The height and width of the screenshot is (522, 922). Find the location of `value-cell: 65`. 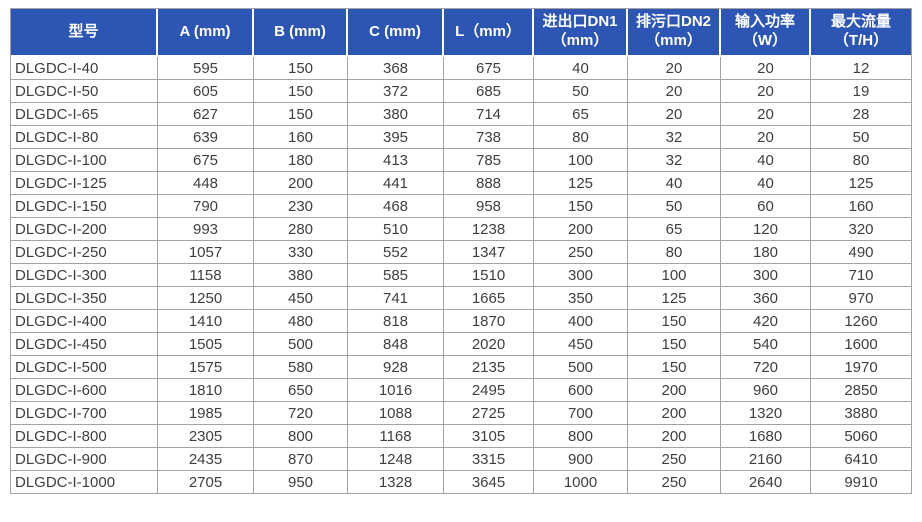

value-cell: 65 is located at coordinates (674, 229).